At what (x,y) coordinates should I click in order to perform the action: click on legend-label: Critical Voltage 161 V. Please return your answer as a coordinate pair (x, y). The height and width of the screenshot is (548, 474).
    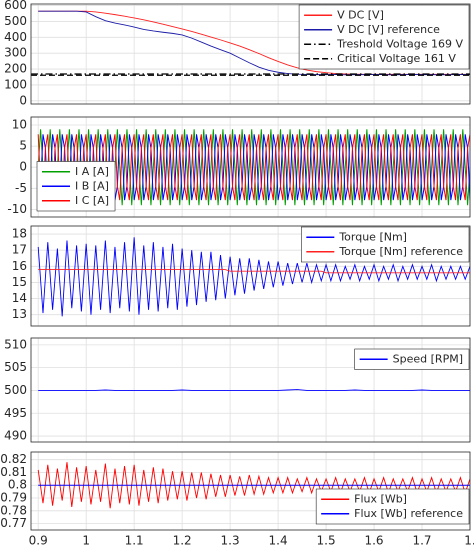
    Looking at the image, I should click on (396, 58).